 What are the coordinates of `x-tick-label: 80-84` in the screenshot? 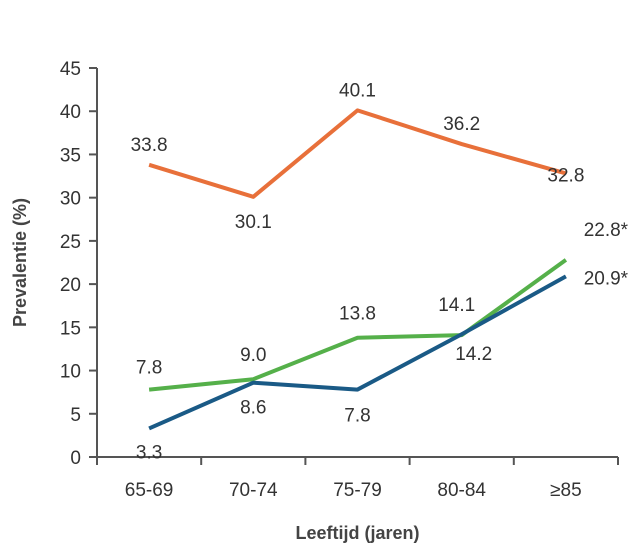 It's located at (461, 490).